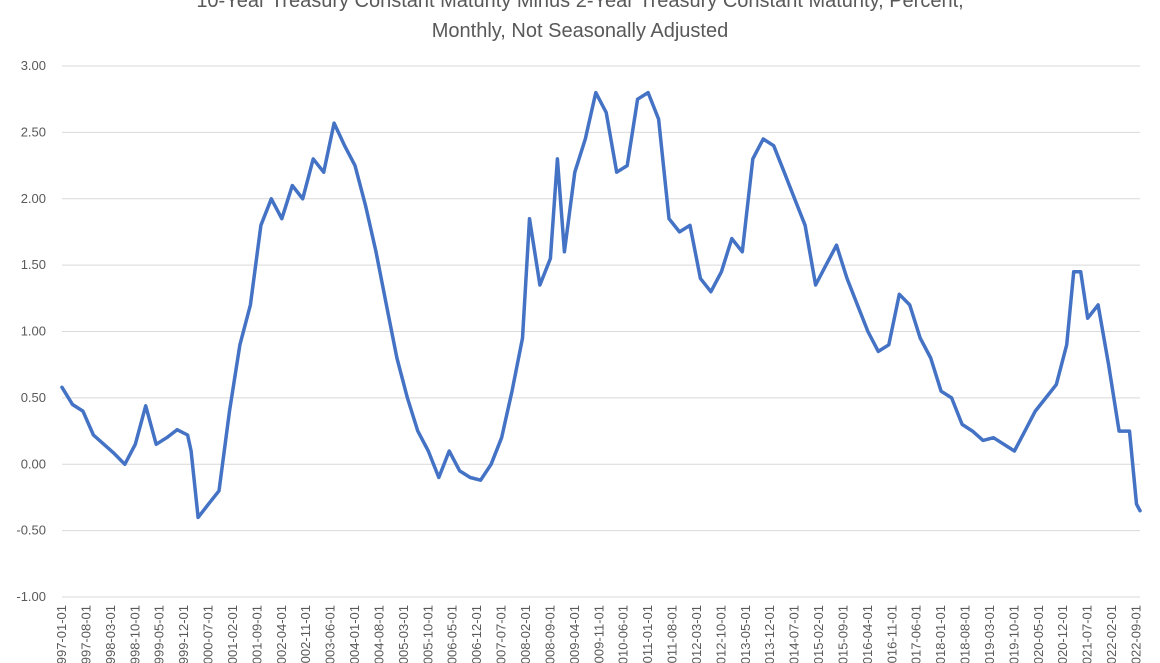 The height and width of the screenshot is (663, 1160). I want to click on x-tick-label: 2022-02-01, so click(1111, 634).